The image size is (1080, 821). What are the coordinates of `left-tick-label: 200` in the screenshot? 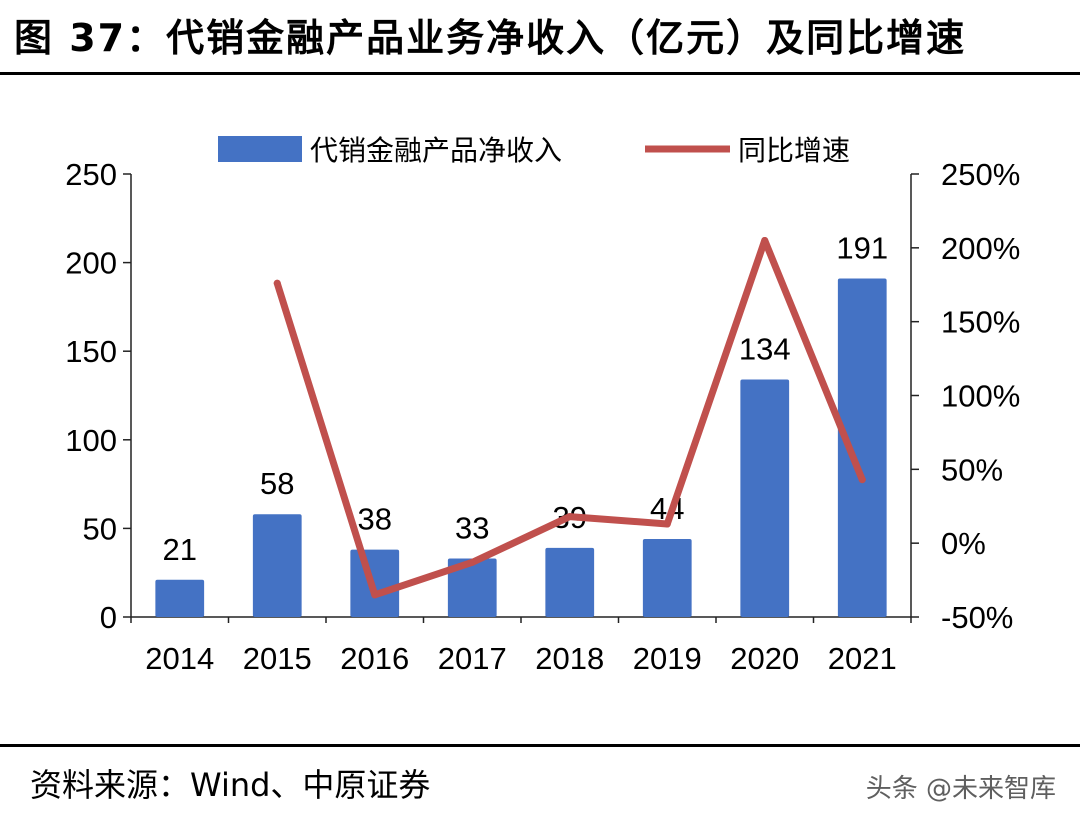 It's located at (91, 263).